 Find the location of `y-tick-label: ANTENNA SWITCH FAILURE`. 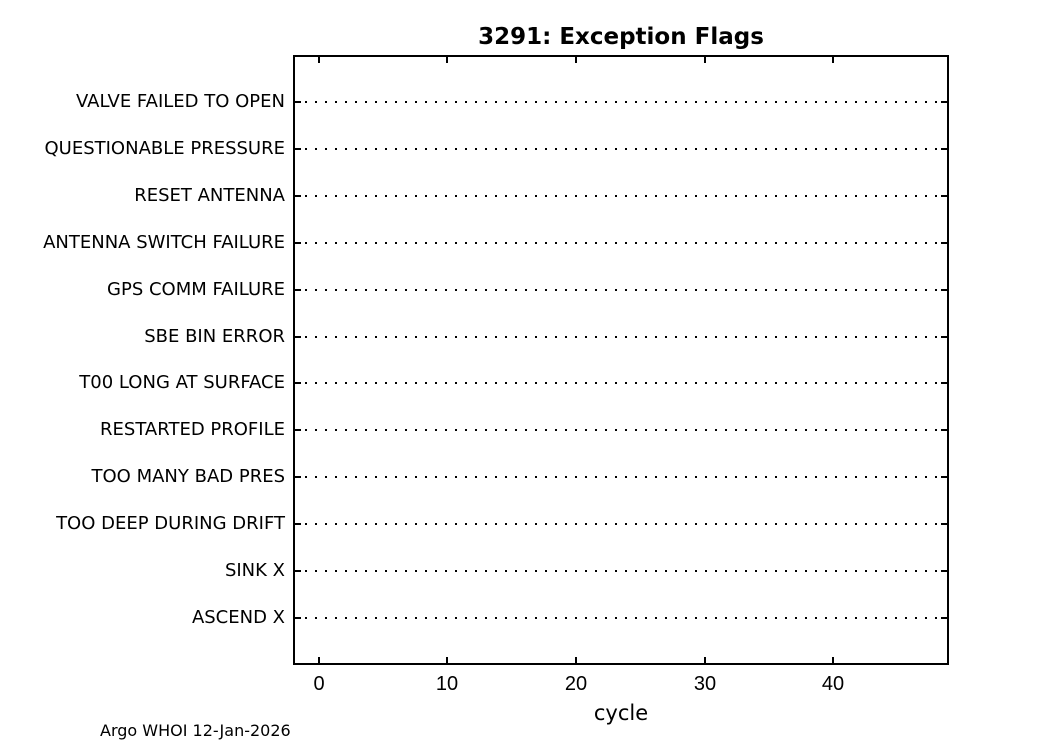

y-tick-label: ANTENNA SWITCH FAILURE is located at coordinates (164, 242).